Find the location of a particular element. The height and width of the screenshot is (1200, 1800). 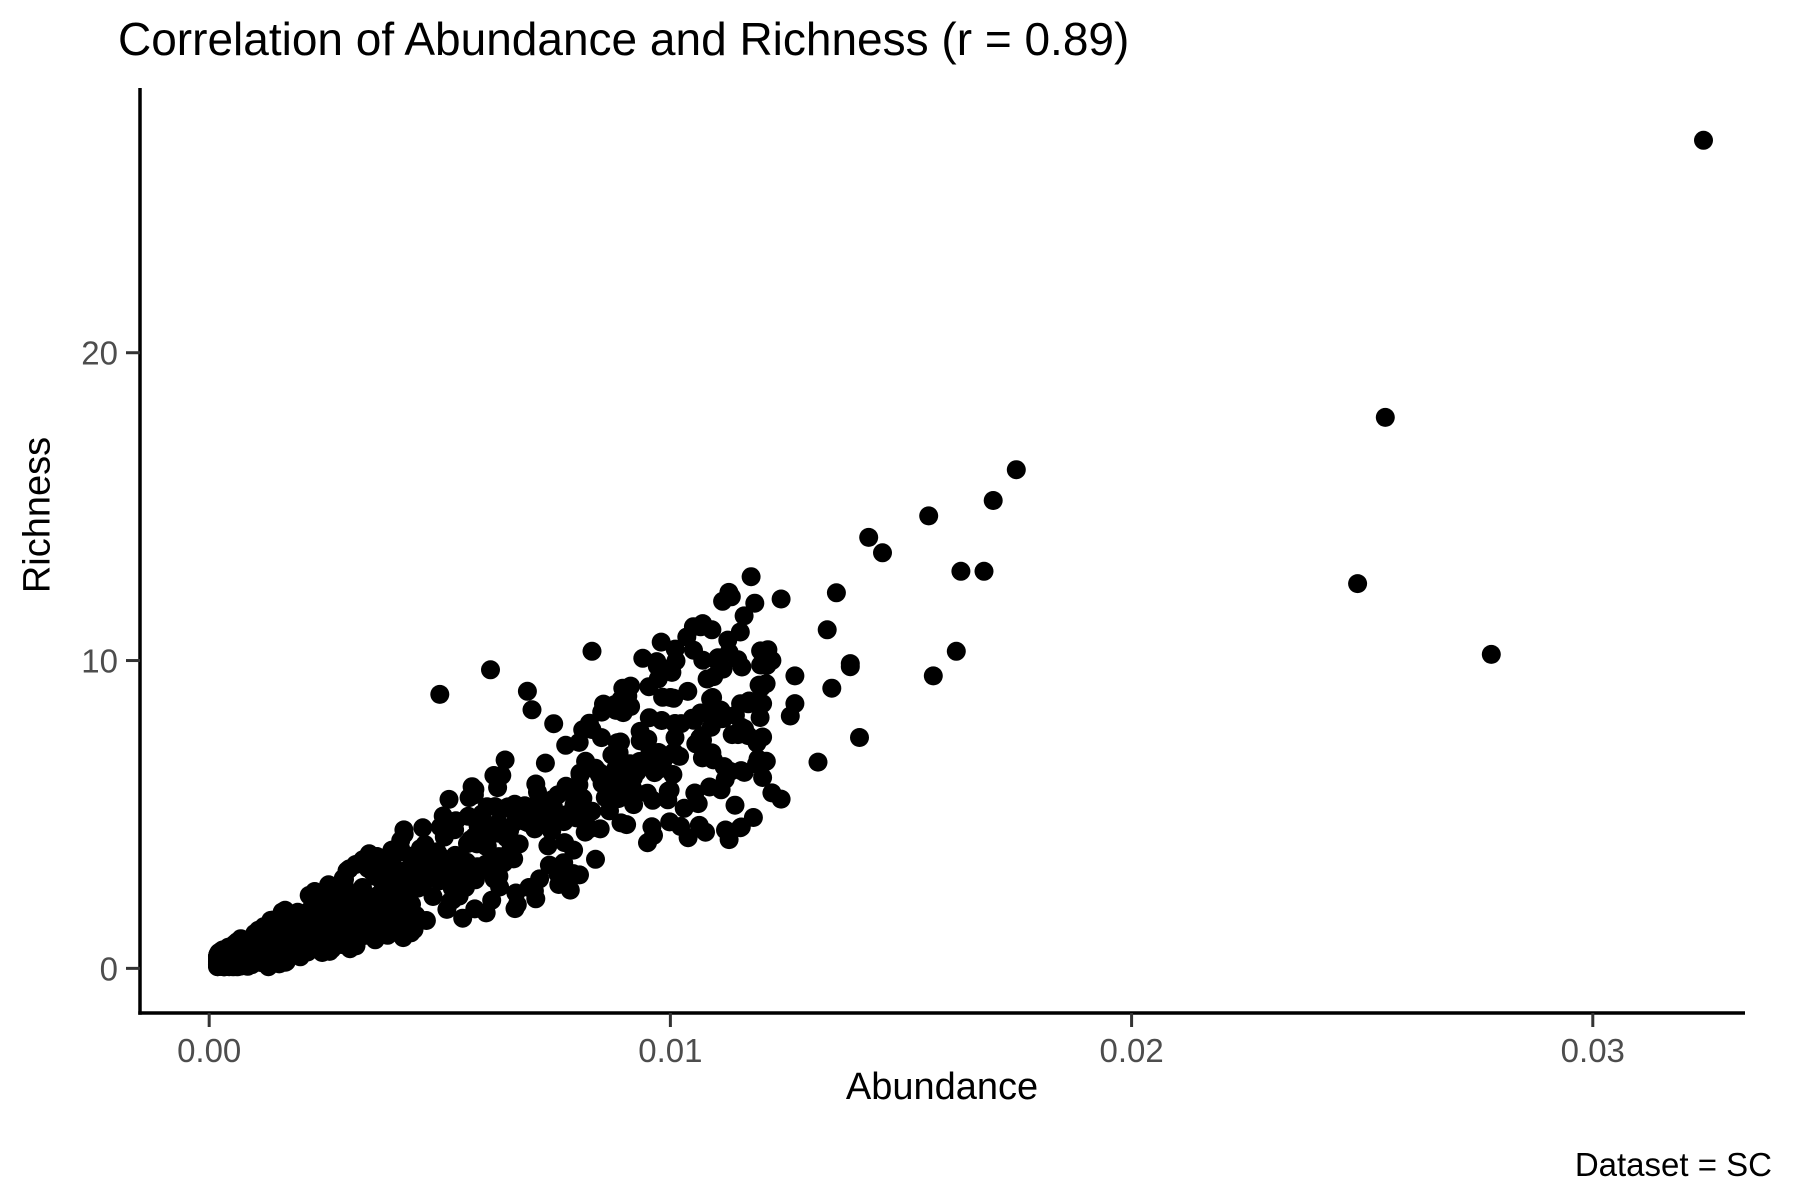

y-tick-label: 20 is located at coordinates (99, 353).